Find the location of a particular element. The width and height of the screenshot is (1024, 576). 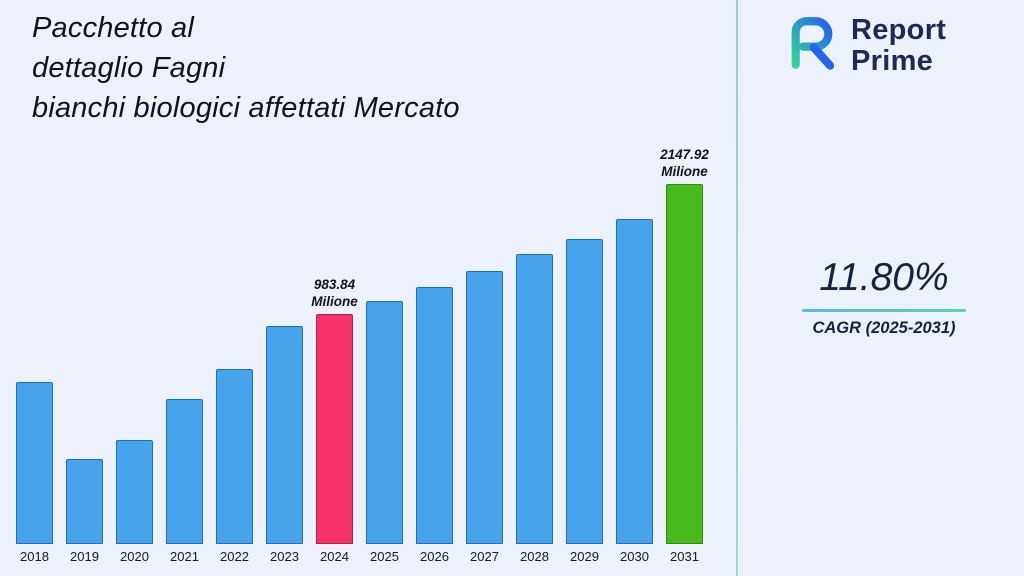

bar-2018 is located at coordinates (34, 463).